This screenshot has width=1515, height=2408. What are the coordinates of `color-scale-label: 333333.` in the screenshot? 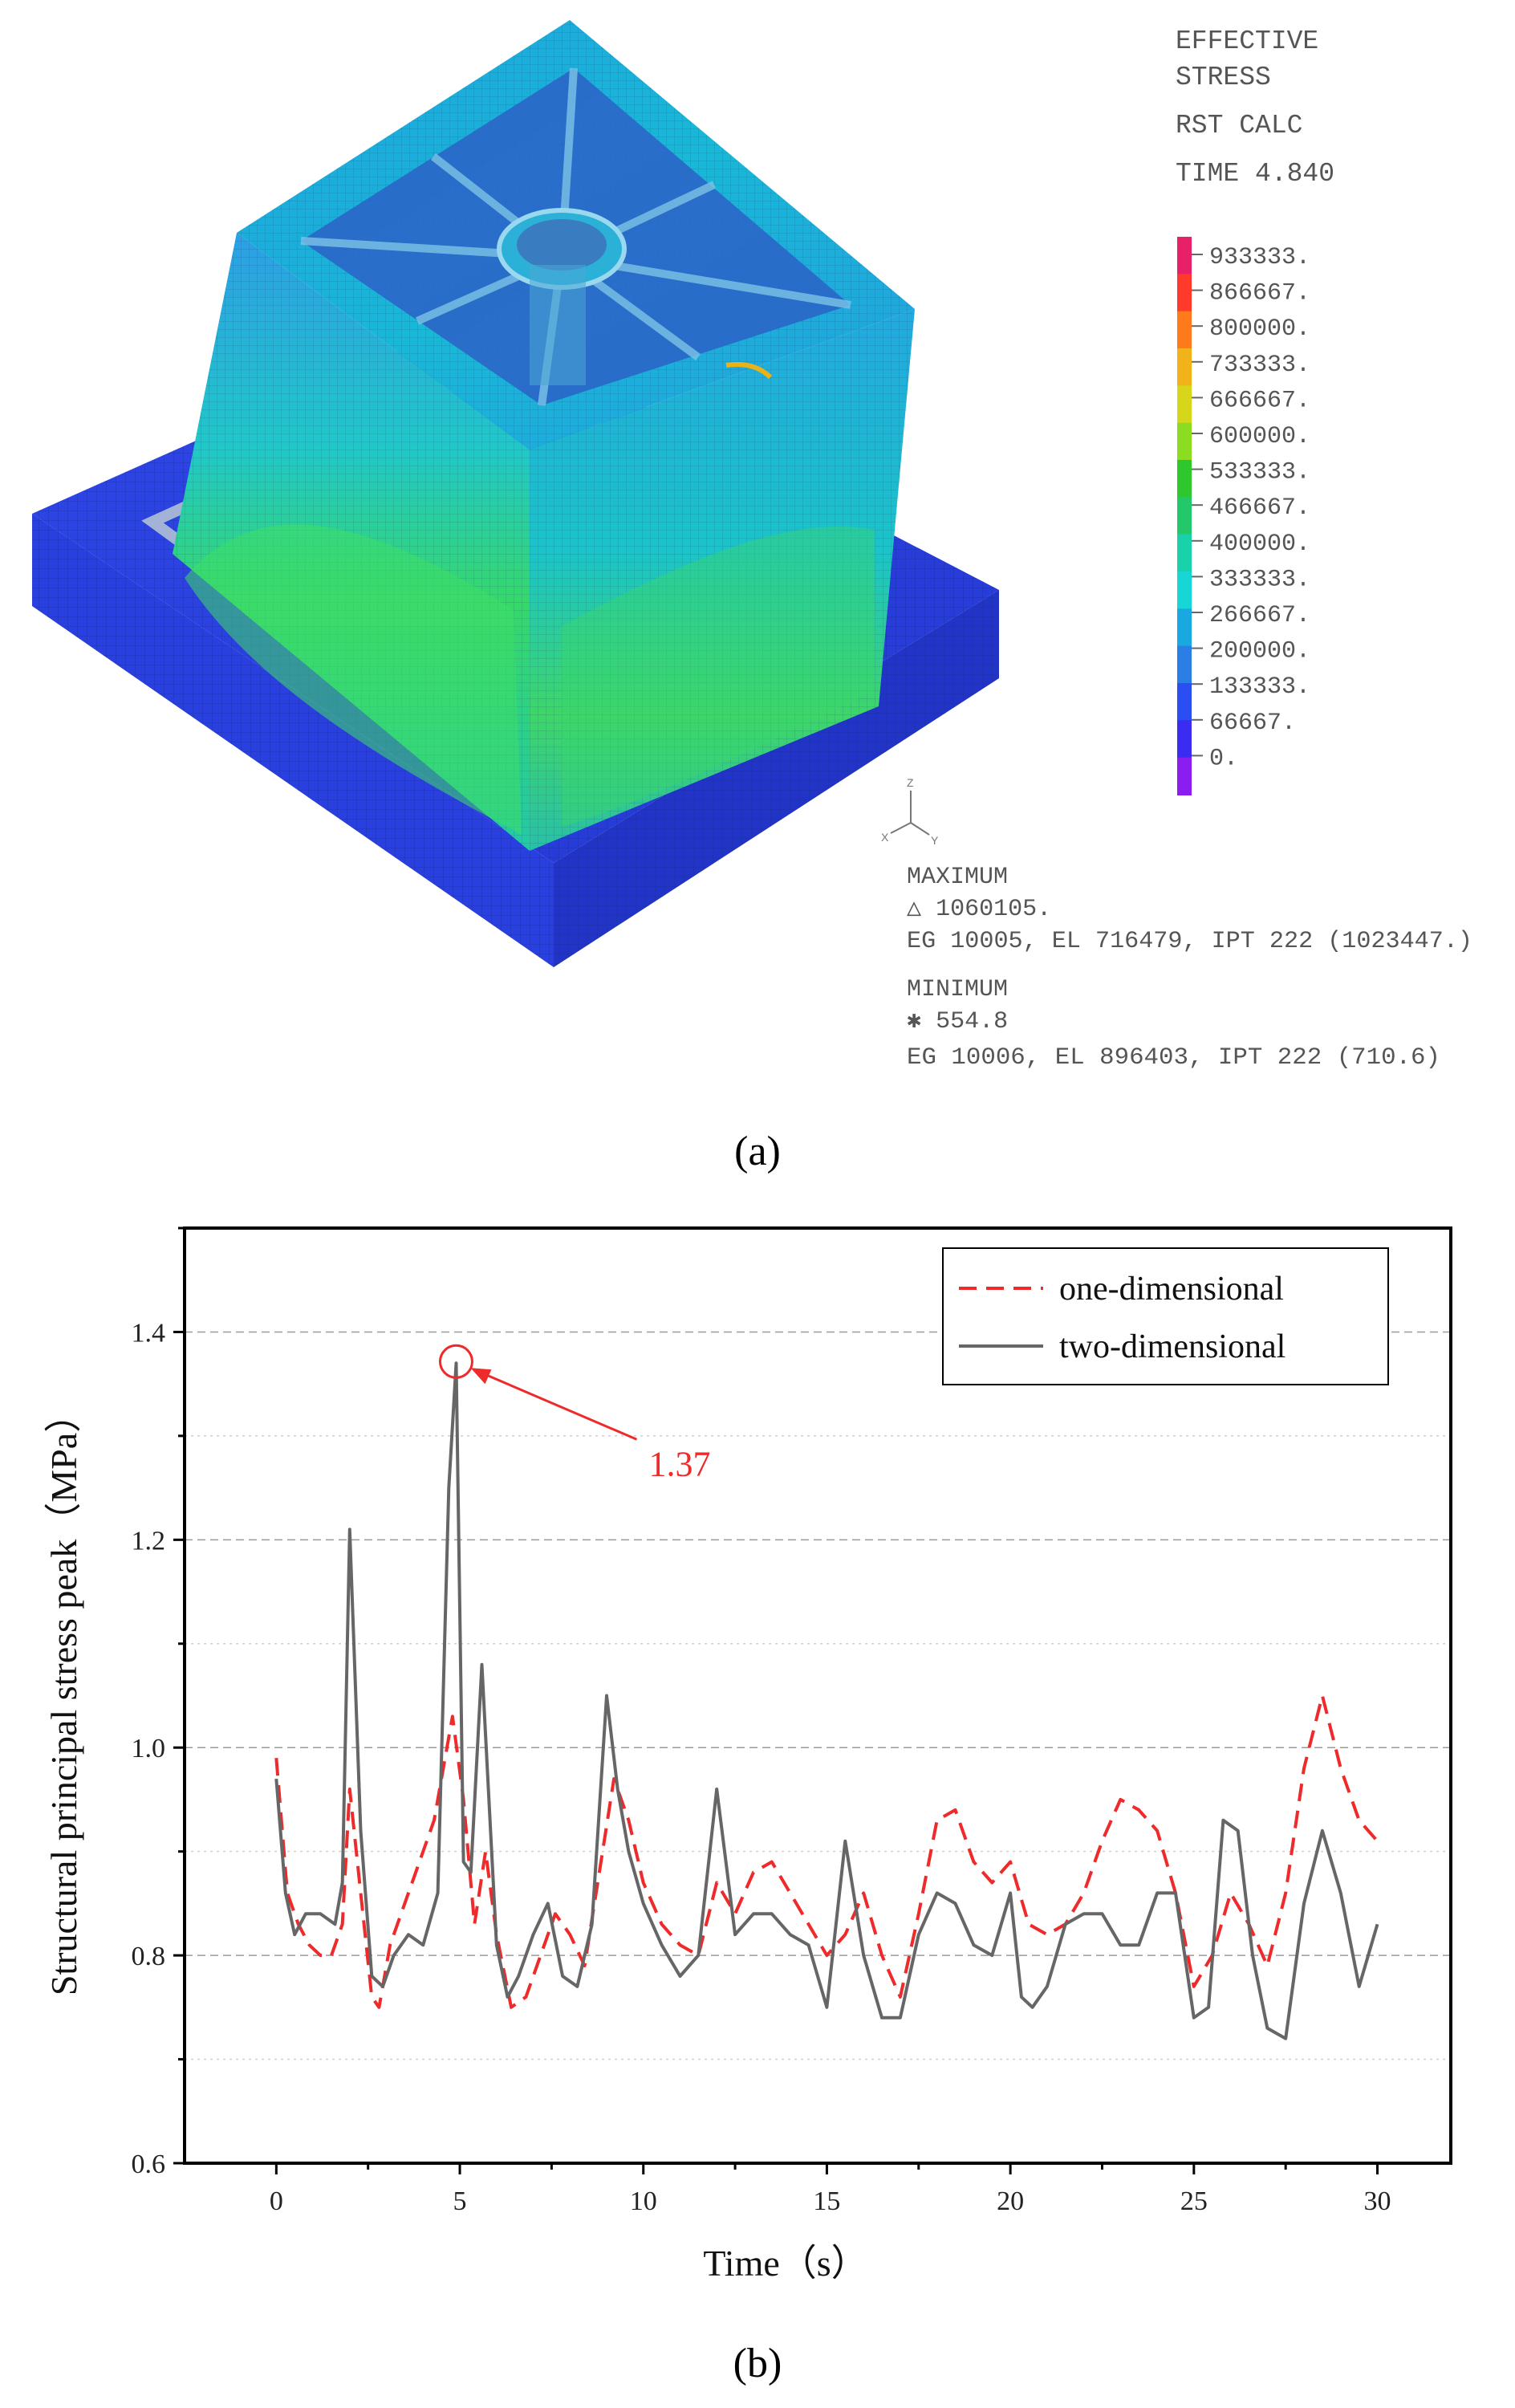 It's located at (1259, 579).